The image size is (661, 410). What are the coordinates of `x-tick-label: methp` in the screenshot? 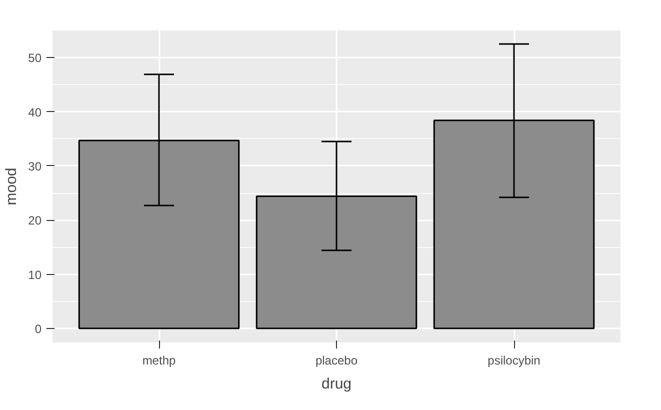 It's located at (159, 361).